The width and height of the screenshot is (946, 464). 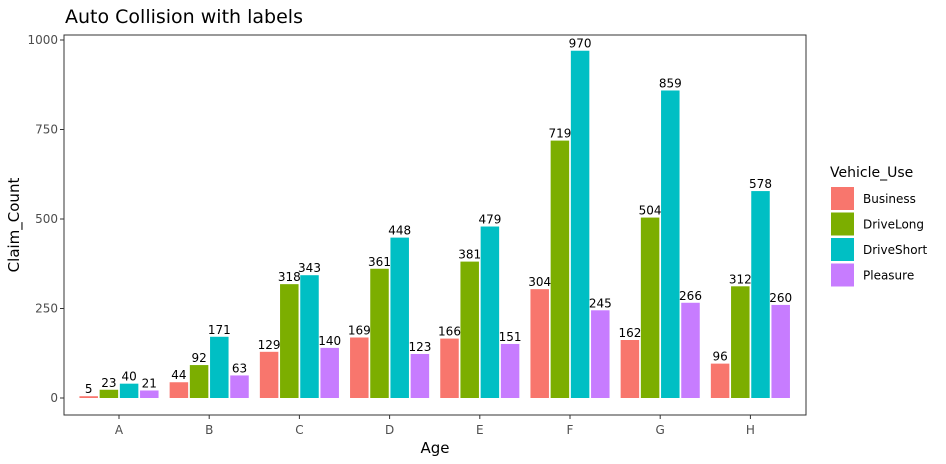 I want to click on y-tick-label: 500, so click(x=46, y=219).